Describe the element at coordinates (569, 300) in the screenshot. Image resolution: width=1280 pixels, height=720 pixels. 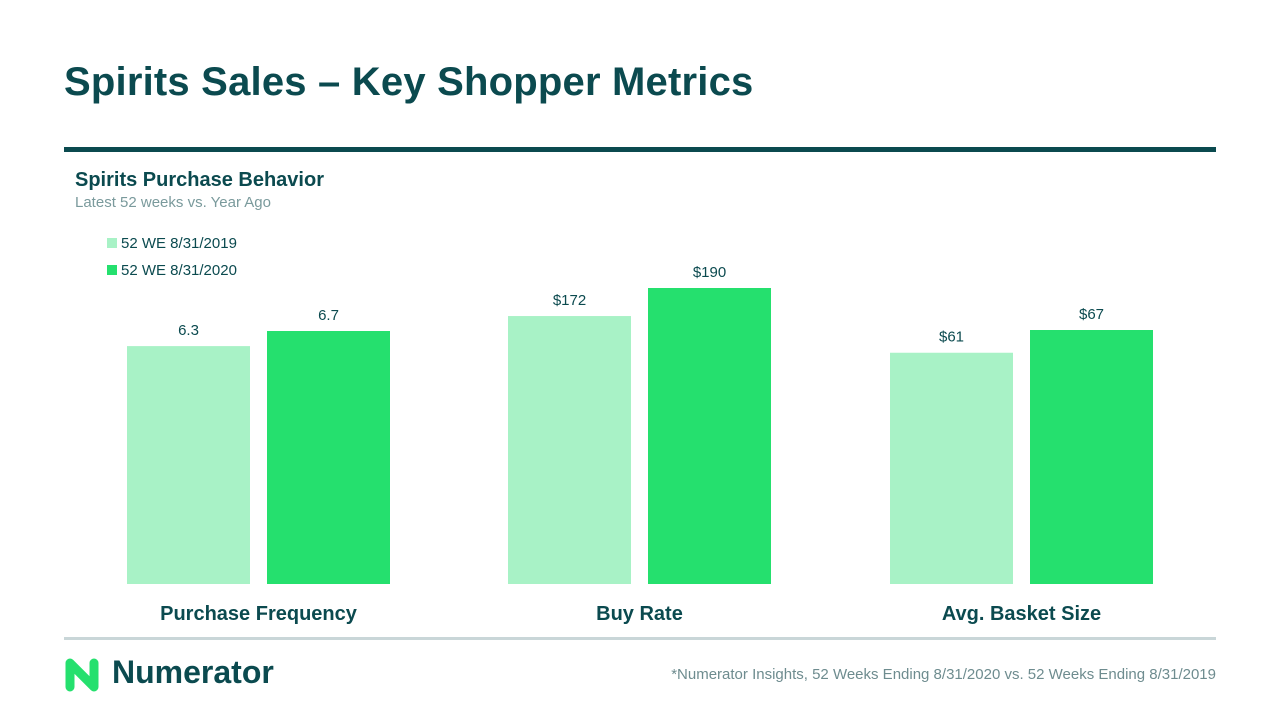
I see `data-label-2-series-1: $172` at that location.